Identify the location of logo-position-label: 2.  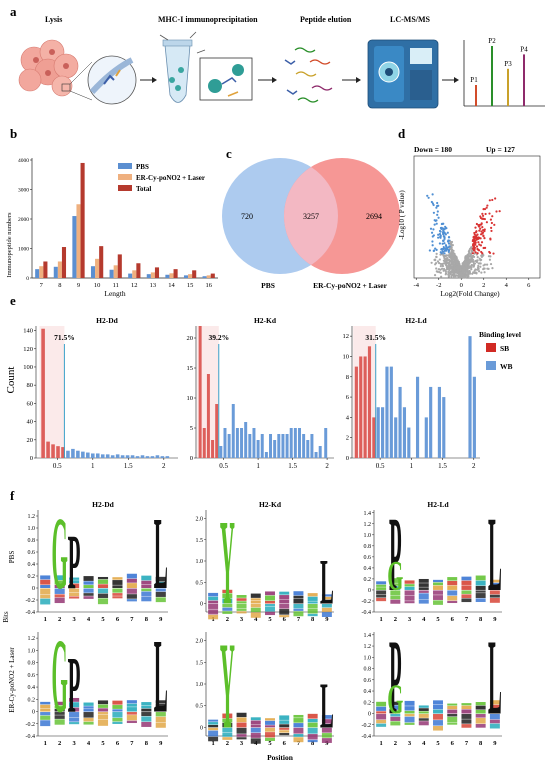
(59, 619).